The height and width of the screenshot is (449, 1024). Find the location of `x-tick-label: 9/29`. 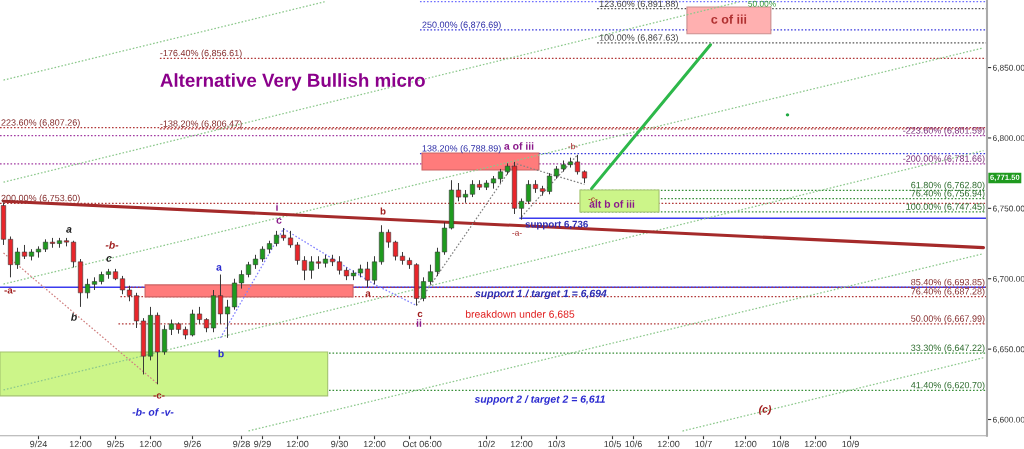

x-tick-label: 9/29 is located at coordinates (262, 444).